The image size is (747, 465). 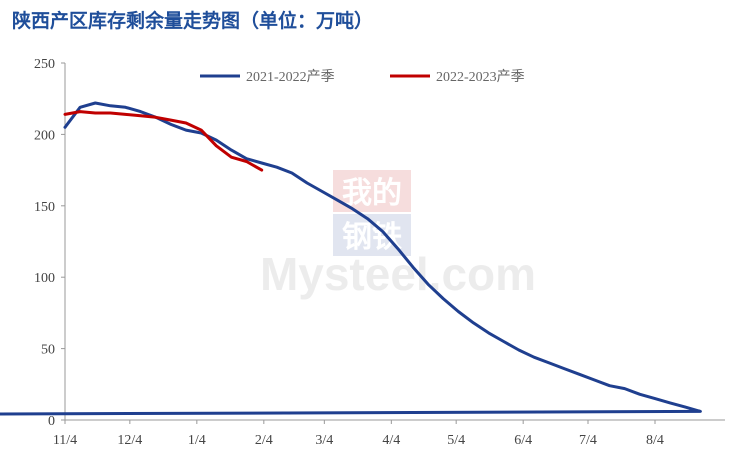 I want to click on x-tick-label: 7/4, so click(x=588, y=440).